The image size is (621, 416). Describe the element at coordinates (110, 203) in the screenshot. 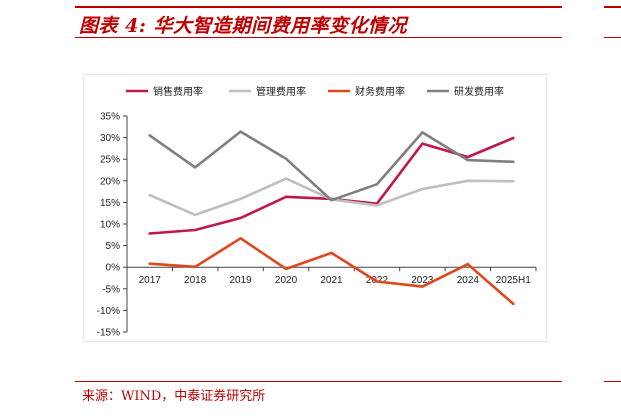

I see `y-tick-label: 15%` at that location.